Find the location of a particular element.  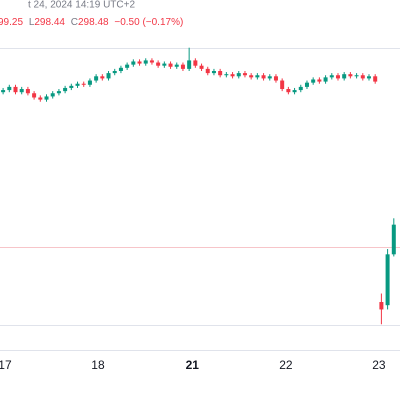

header-ohlc: 99.25 L298.44 C298.48 −0.50 (−0.17%) is located at coordinates (91, 22).